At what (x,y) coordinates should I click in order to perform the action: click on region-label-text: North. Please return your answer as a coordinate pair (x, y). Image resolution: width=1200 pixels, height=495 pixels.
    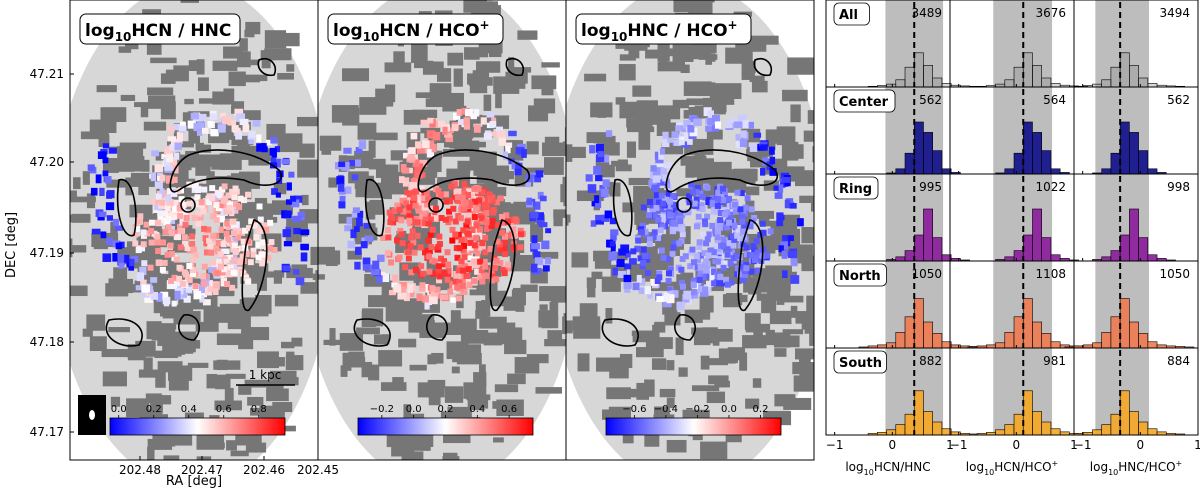
    Looking at the image, I should click on (860, 276).